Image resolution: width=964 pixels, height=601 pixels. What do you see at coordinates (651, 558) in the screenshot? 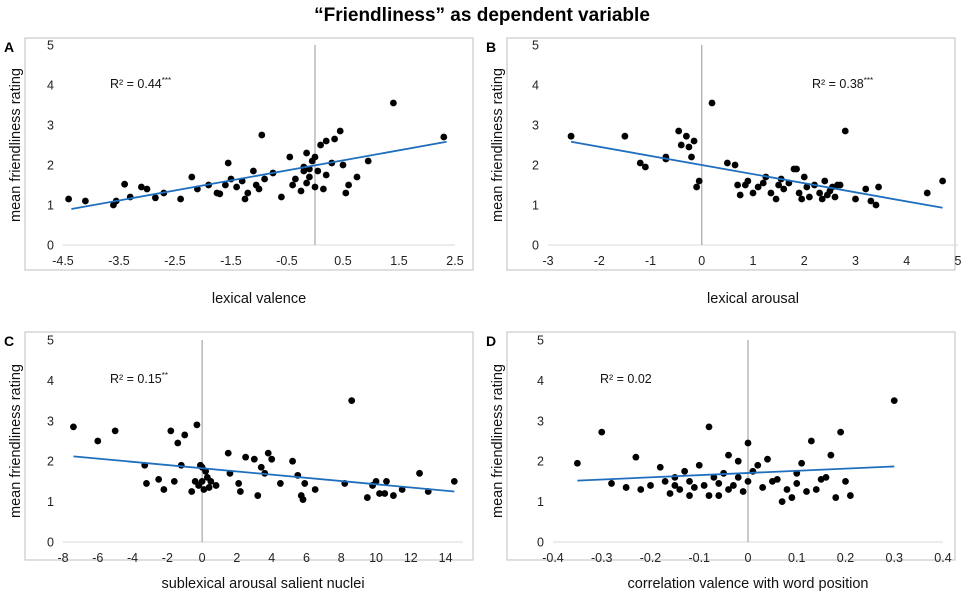
I see `x-tick-label: -0.2` at bounding box center [651, 558].